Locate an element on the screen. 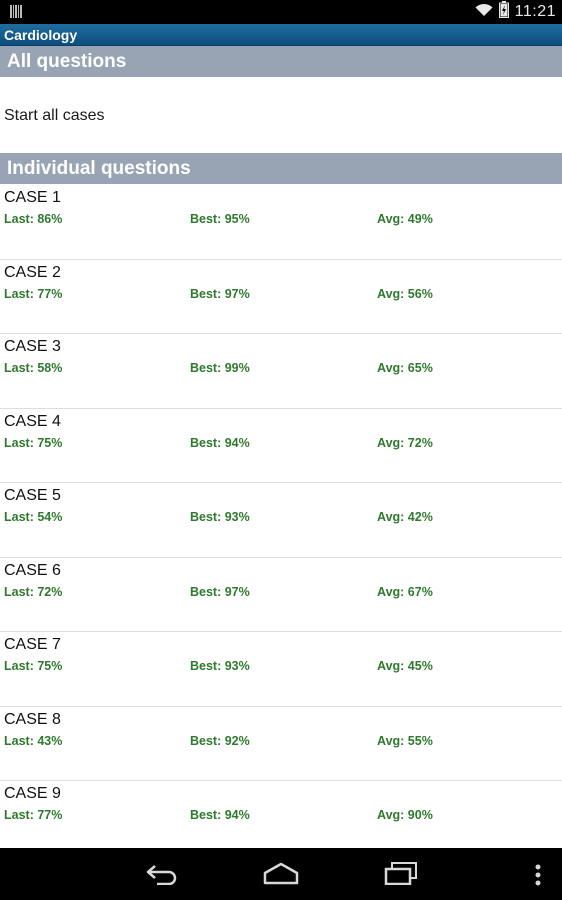 This screenshot has height=900, width=562. case-title: CASE 8 is located at coordinates (32, 719).